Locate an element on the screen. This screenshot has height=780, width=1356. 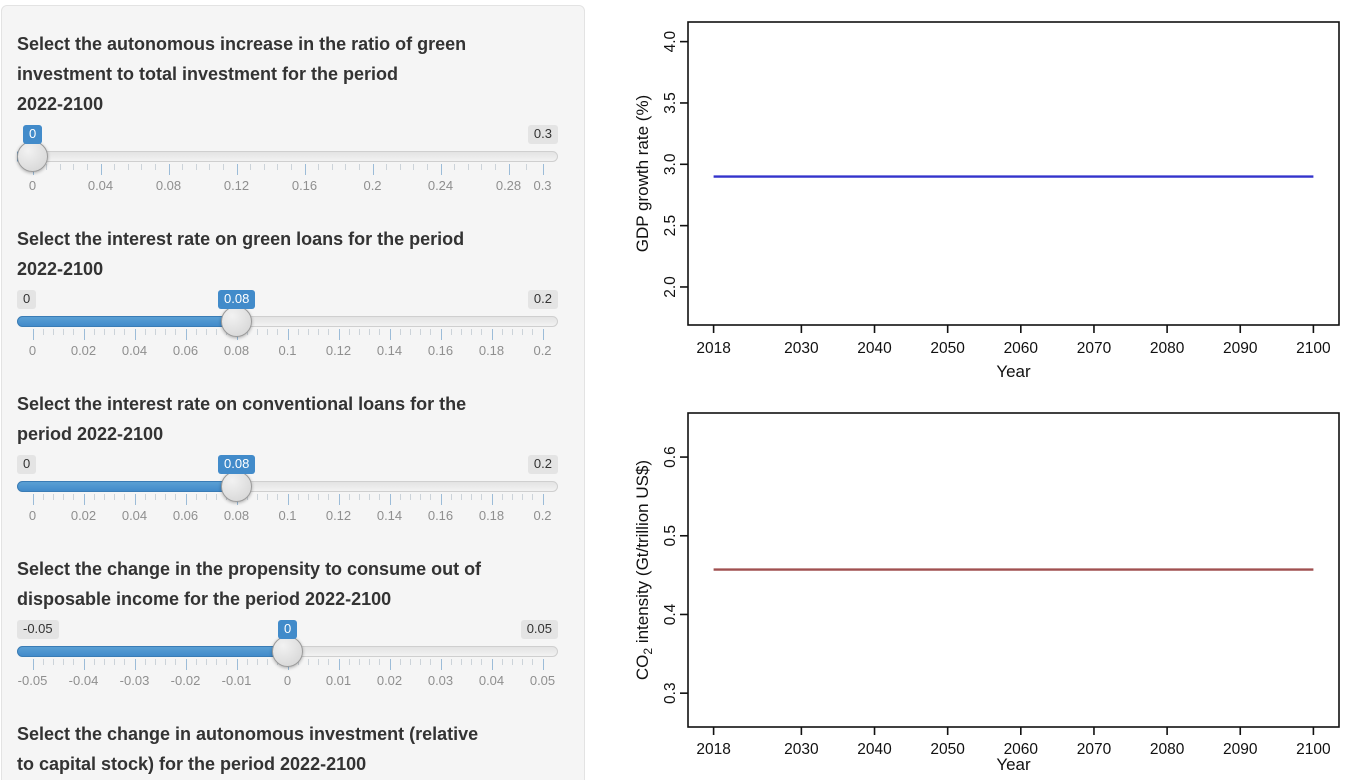
green-investment-ratio-slider: 0 0.3 0 0 0.04 0.08 0.12 0.16 0.2 0.24 0.28 0.3 is located at coordinates (287, 159).